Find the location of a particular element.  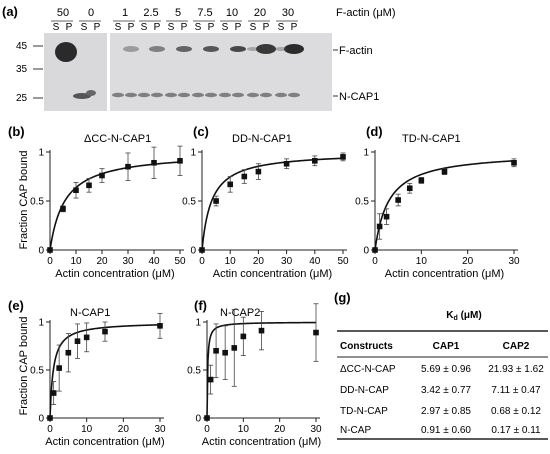

gel-image-left is located at coordinates (75, 72).